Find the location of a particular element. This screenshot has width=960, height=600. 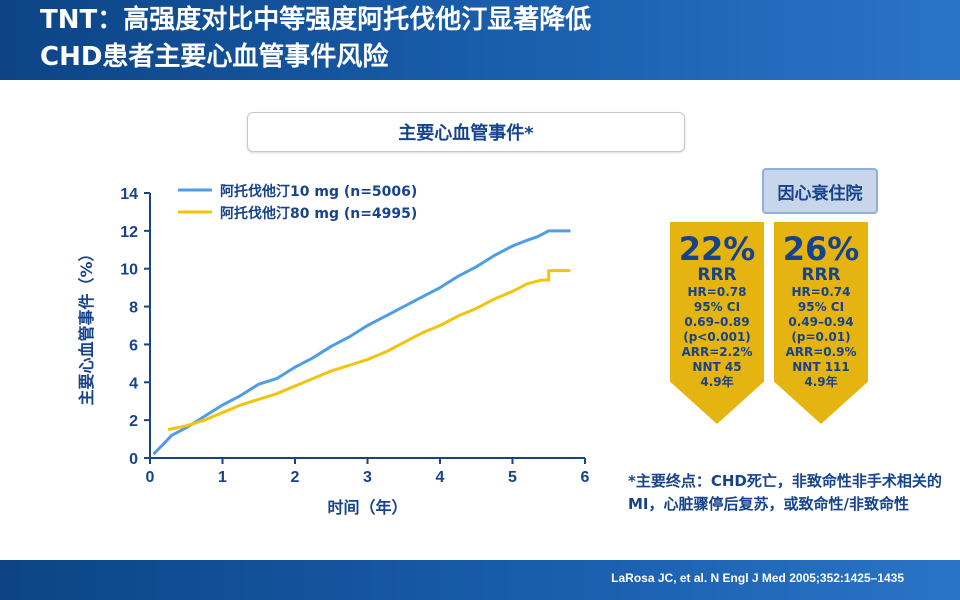

y-tick-label: 8 is located at coordinates (133, 308).